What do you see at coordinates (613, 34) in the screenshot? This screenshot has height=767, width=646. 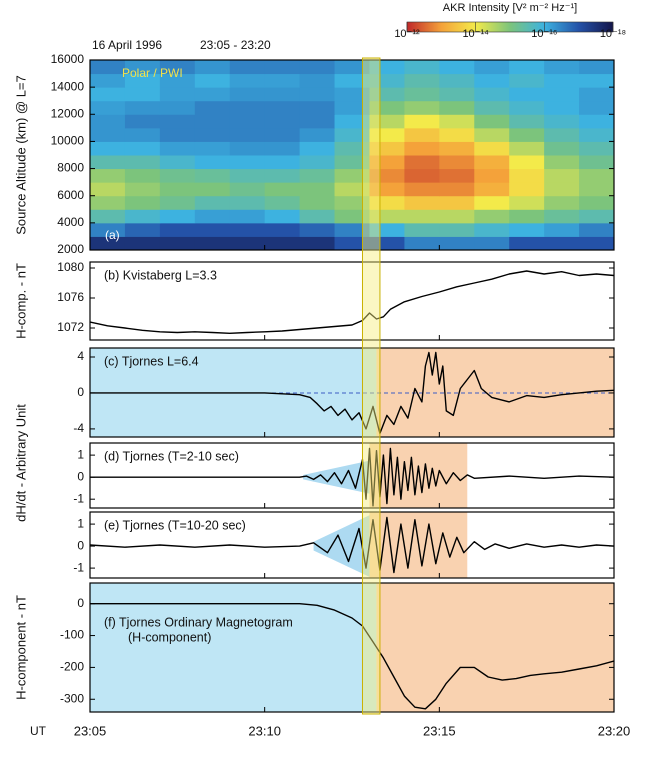 I see `colorbar-tick-label: 10⁻¹⁸` at bounding box center [613, 34].